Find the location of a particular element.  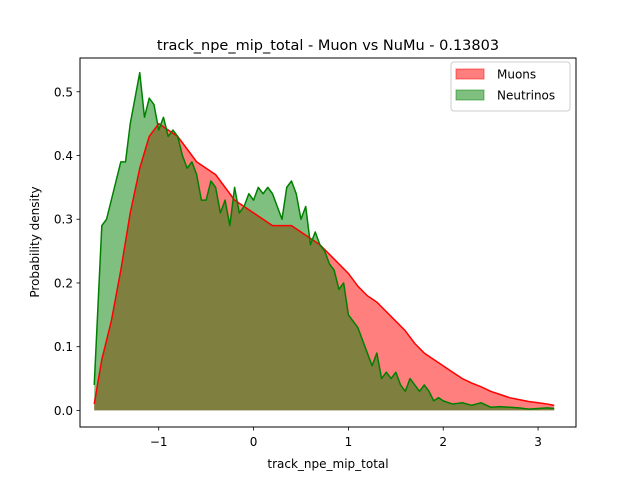

x-tick-label: −1 is located at coordinates (159, 442).